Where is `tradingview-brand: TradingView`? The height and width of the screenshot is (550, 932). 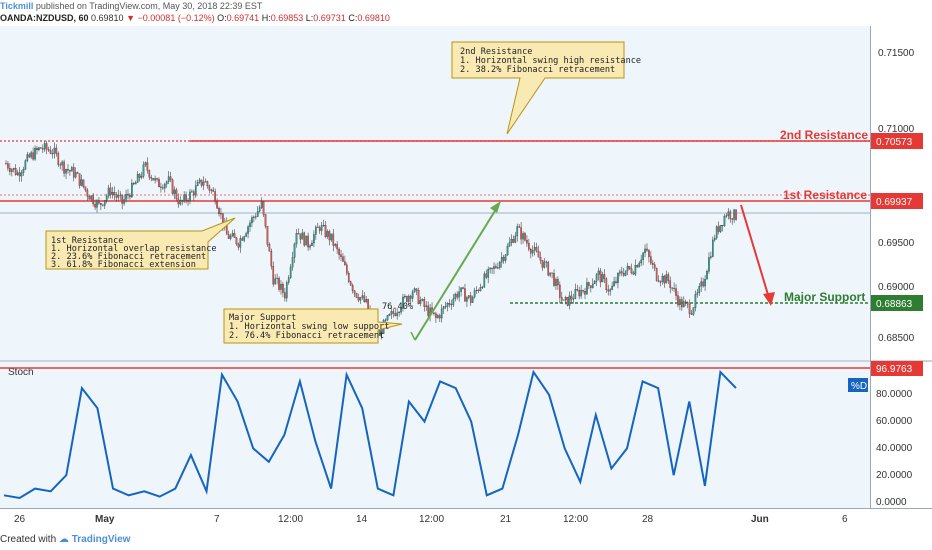
tradingview-brand: TradingView is located at coordinates (101, 539).